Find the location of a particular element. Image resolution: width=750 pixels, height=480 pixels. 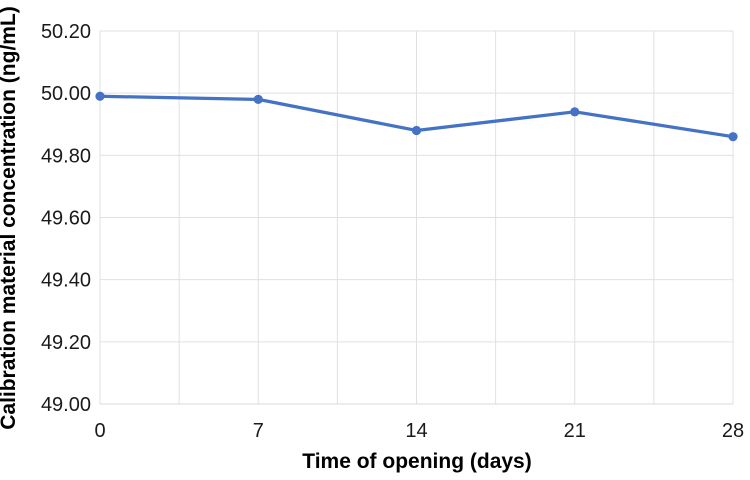

data-series is located at coordinates (416, 116).